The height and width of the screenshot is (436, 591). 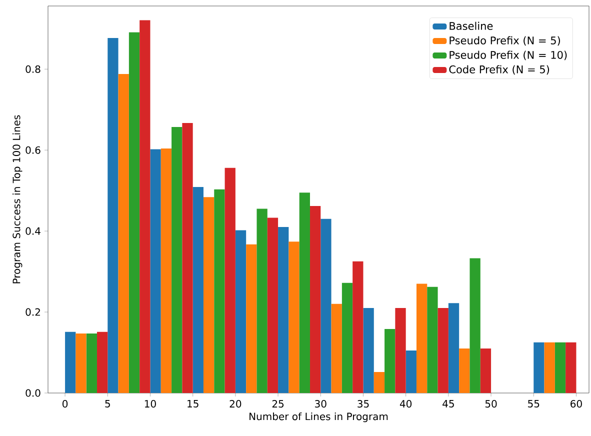 I want to click on legend-label: Code Prefix (N = 5), so click(x=499, y=70).